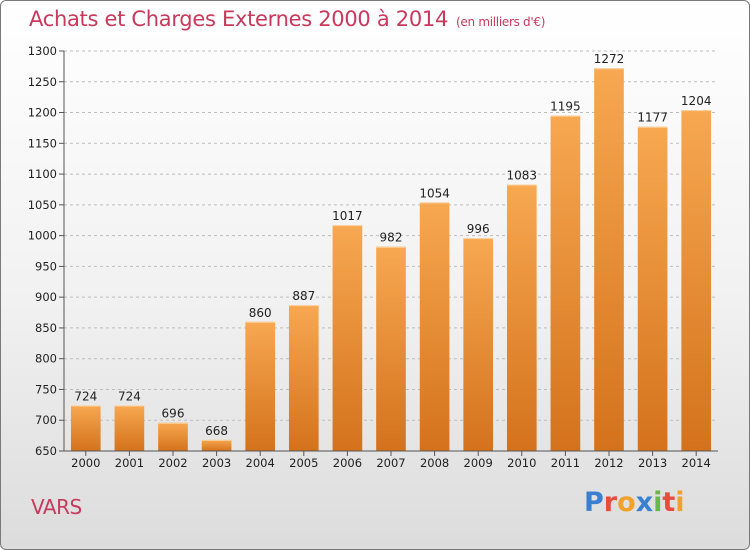 The height and width of the screenshot is (550, 750). I want to click on y-tick-label-700: 700, so click(46, 420).